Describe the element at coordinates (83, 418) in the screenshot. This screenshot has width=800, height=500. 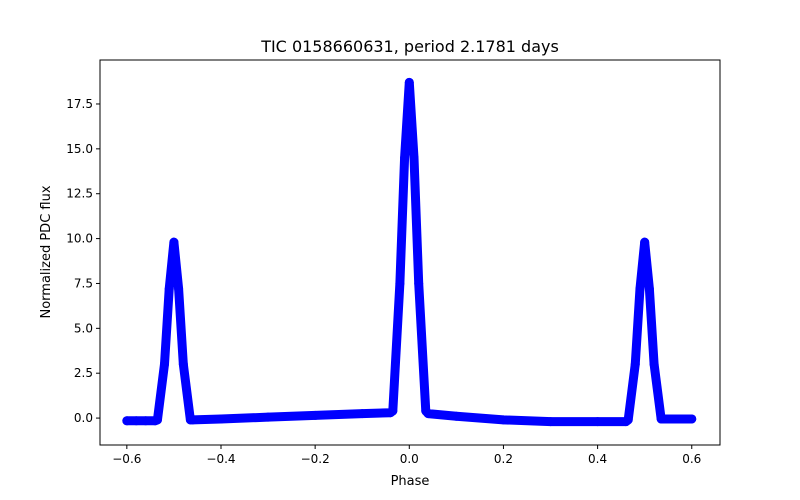
I see `y-tick-label: 0.0` at that location.